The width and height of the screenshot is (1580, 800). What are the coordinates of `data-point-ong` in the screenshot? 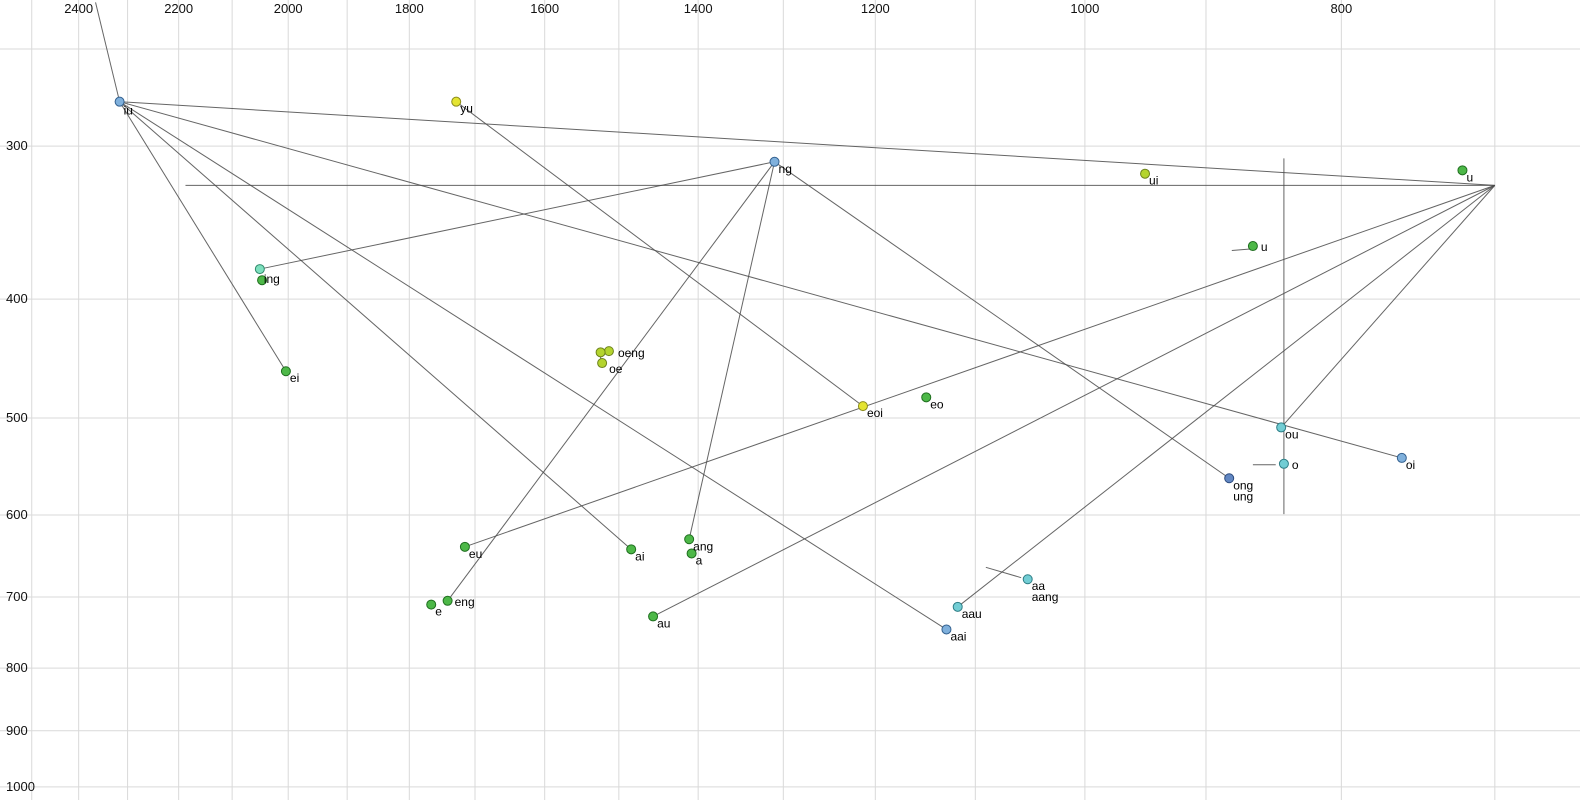 It's located at (1229, 478).